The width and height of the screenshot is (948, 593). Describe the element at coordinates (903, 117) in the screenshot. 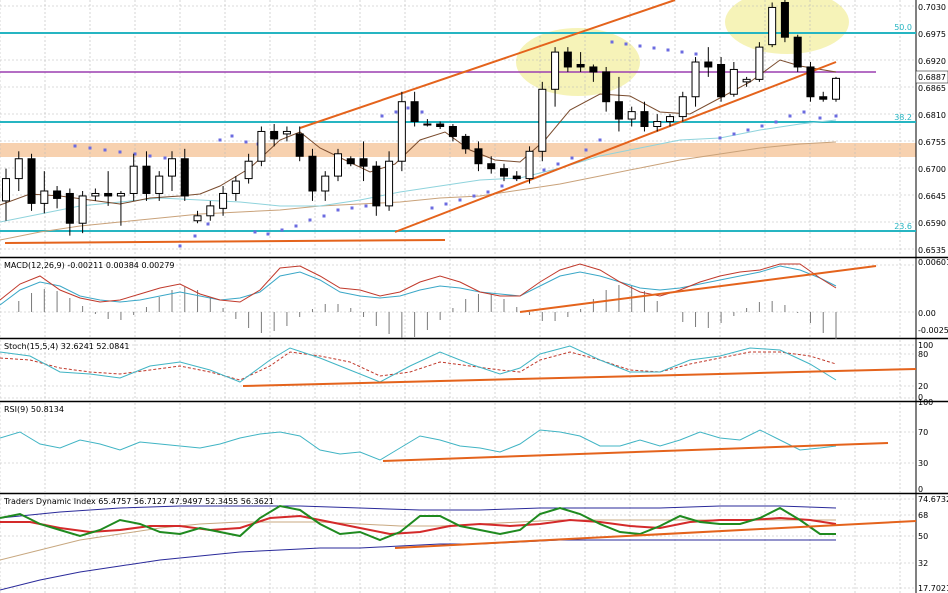

I see `fib-label-38: 38.2` at that location.